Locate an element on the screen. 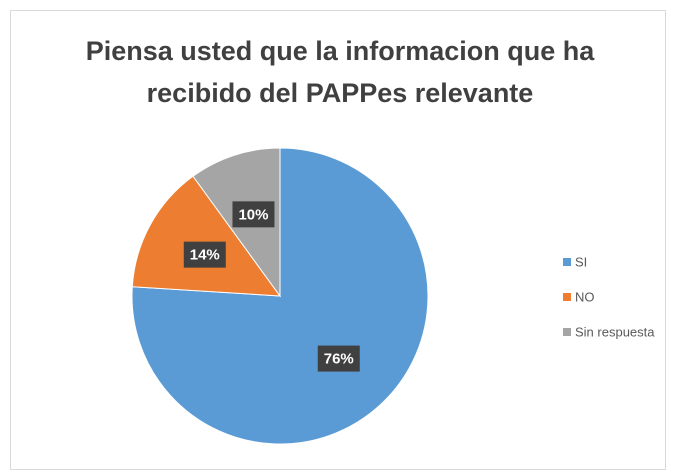  data-label: 76% is located at coordinates (339, 359).